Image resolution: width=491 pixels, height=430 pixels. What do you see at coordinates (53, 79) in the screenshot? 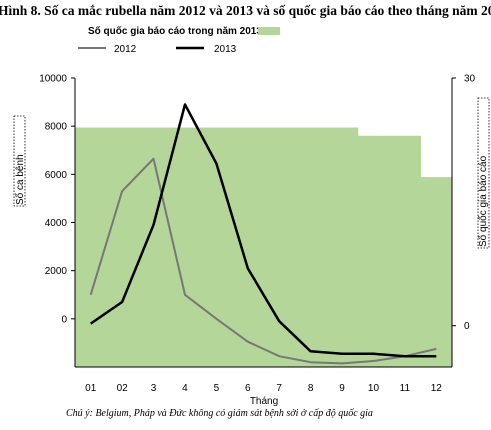
I see `y-left-tick-label: 10000` at bounding box center [53, 79].